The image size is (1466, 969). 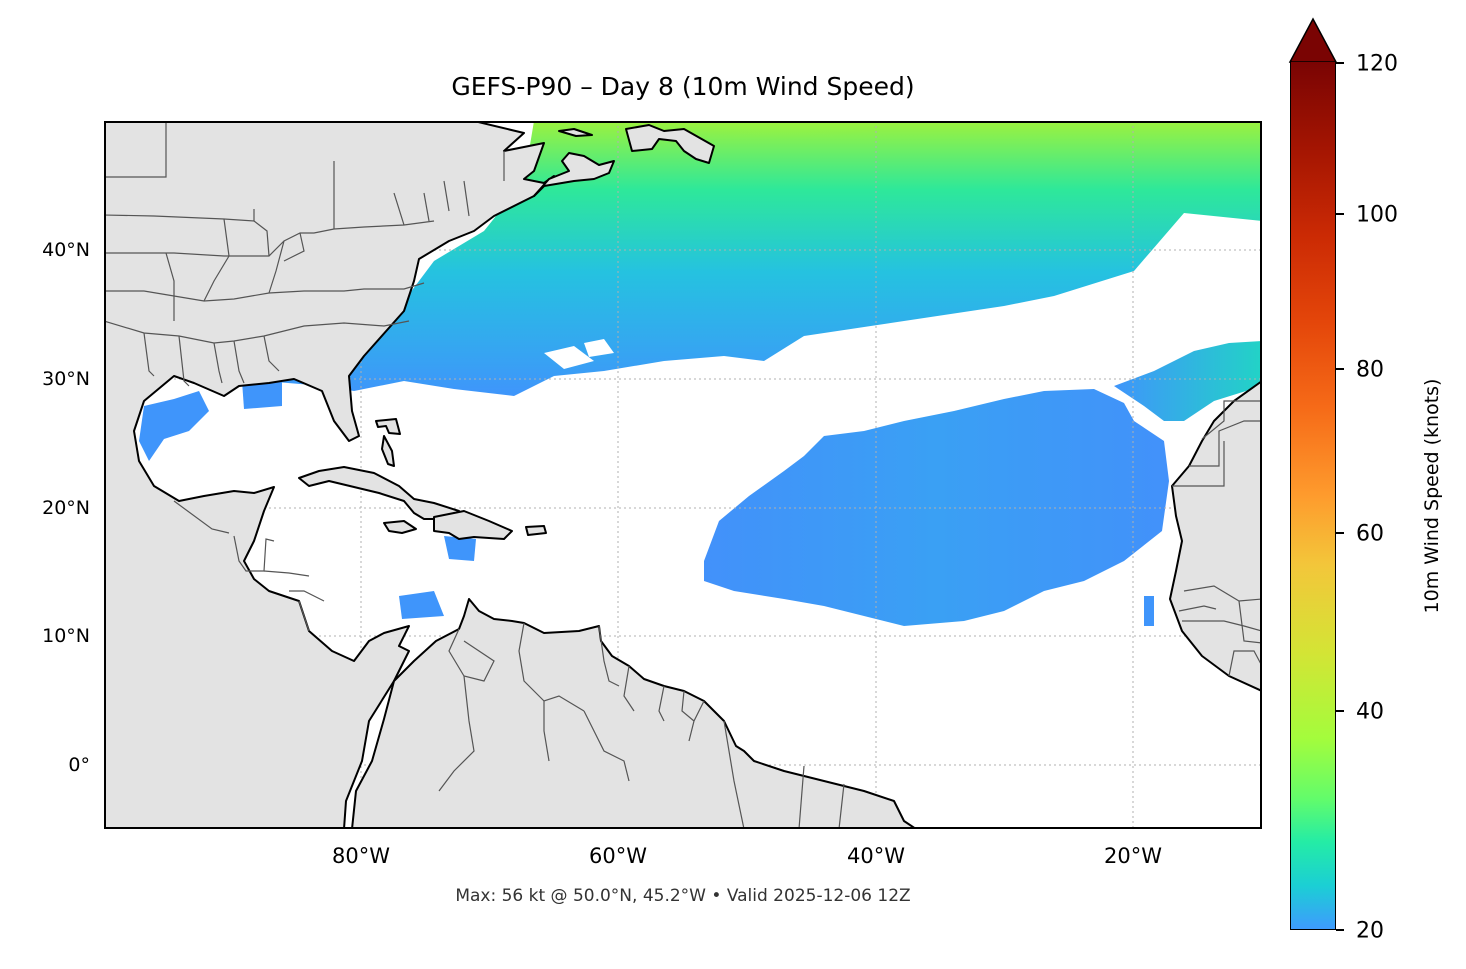 I want to click on colorbar-label-60: 60, so click(x=1370, y=534).